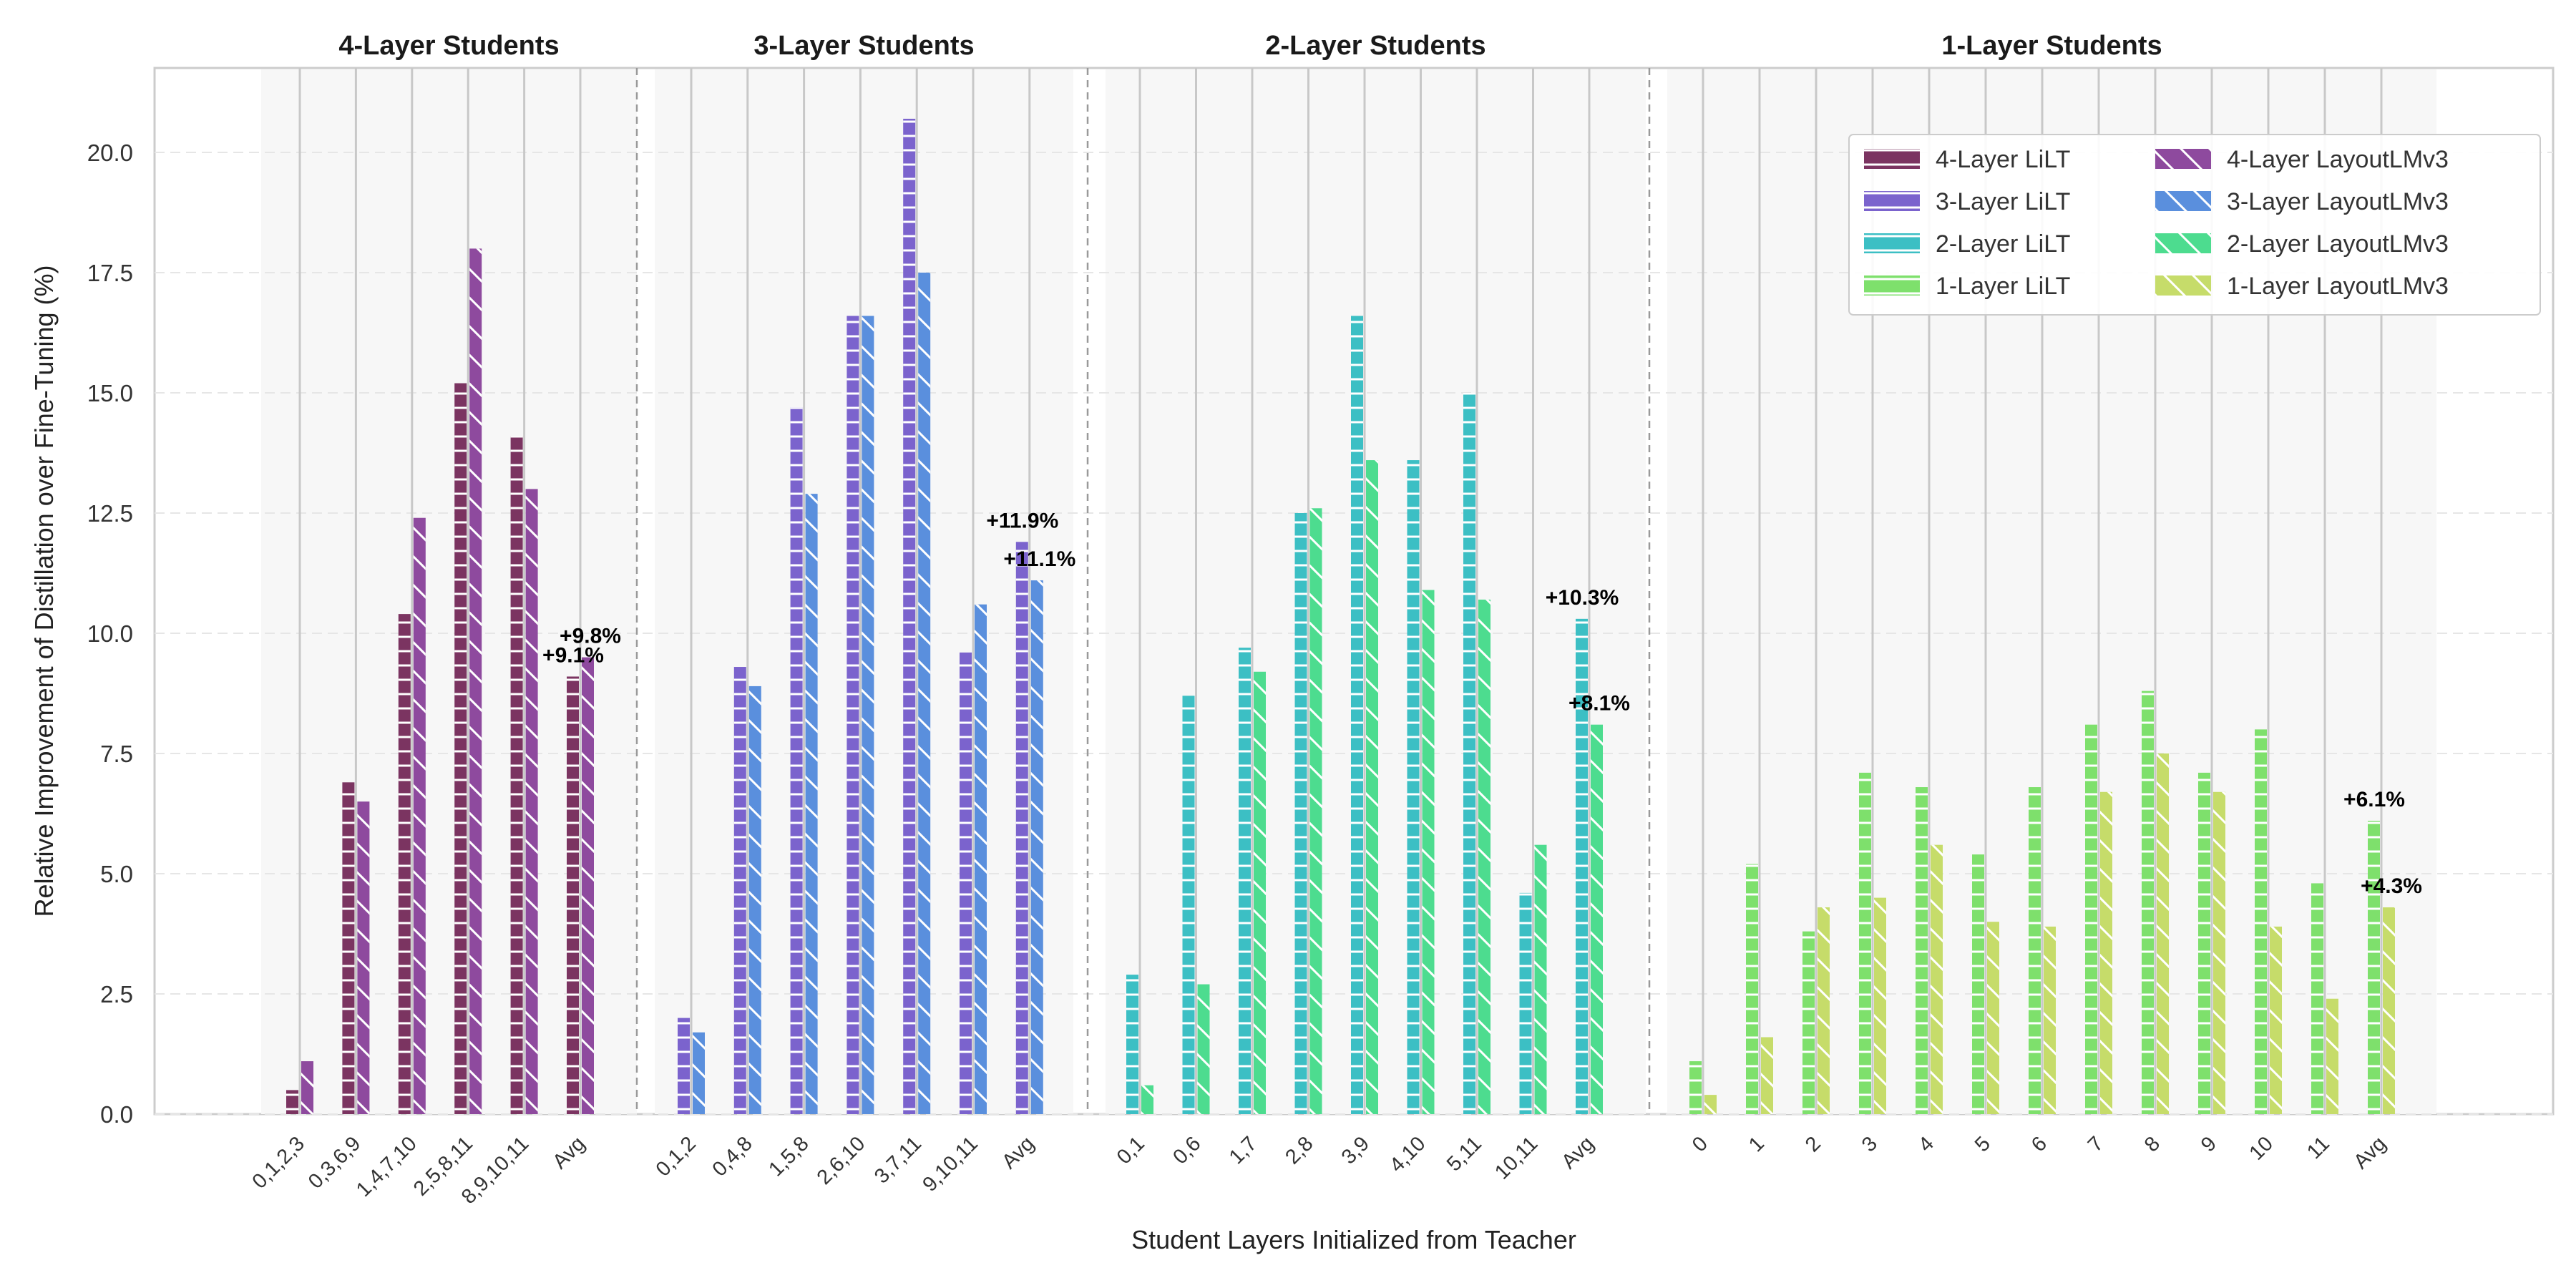 This screenshot has height=1288, width=2576. I want to click on x-tick-label: 7, so click(2096, 1144).